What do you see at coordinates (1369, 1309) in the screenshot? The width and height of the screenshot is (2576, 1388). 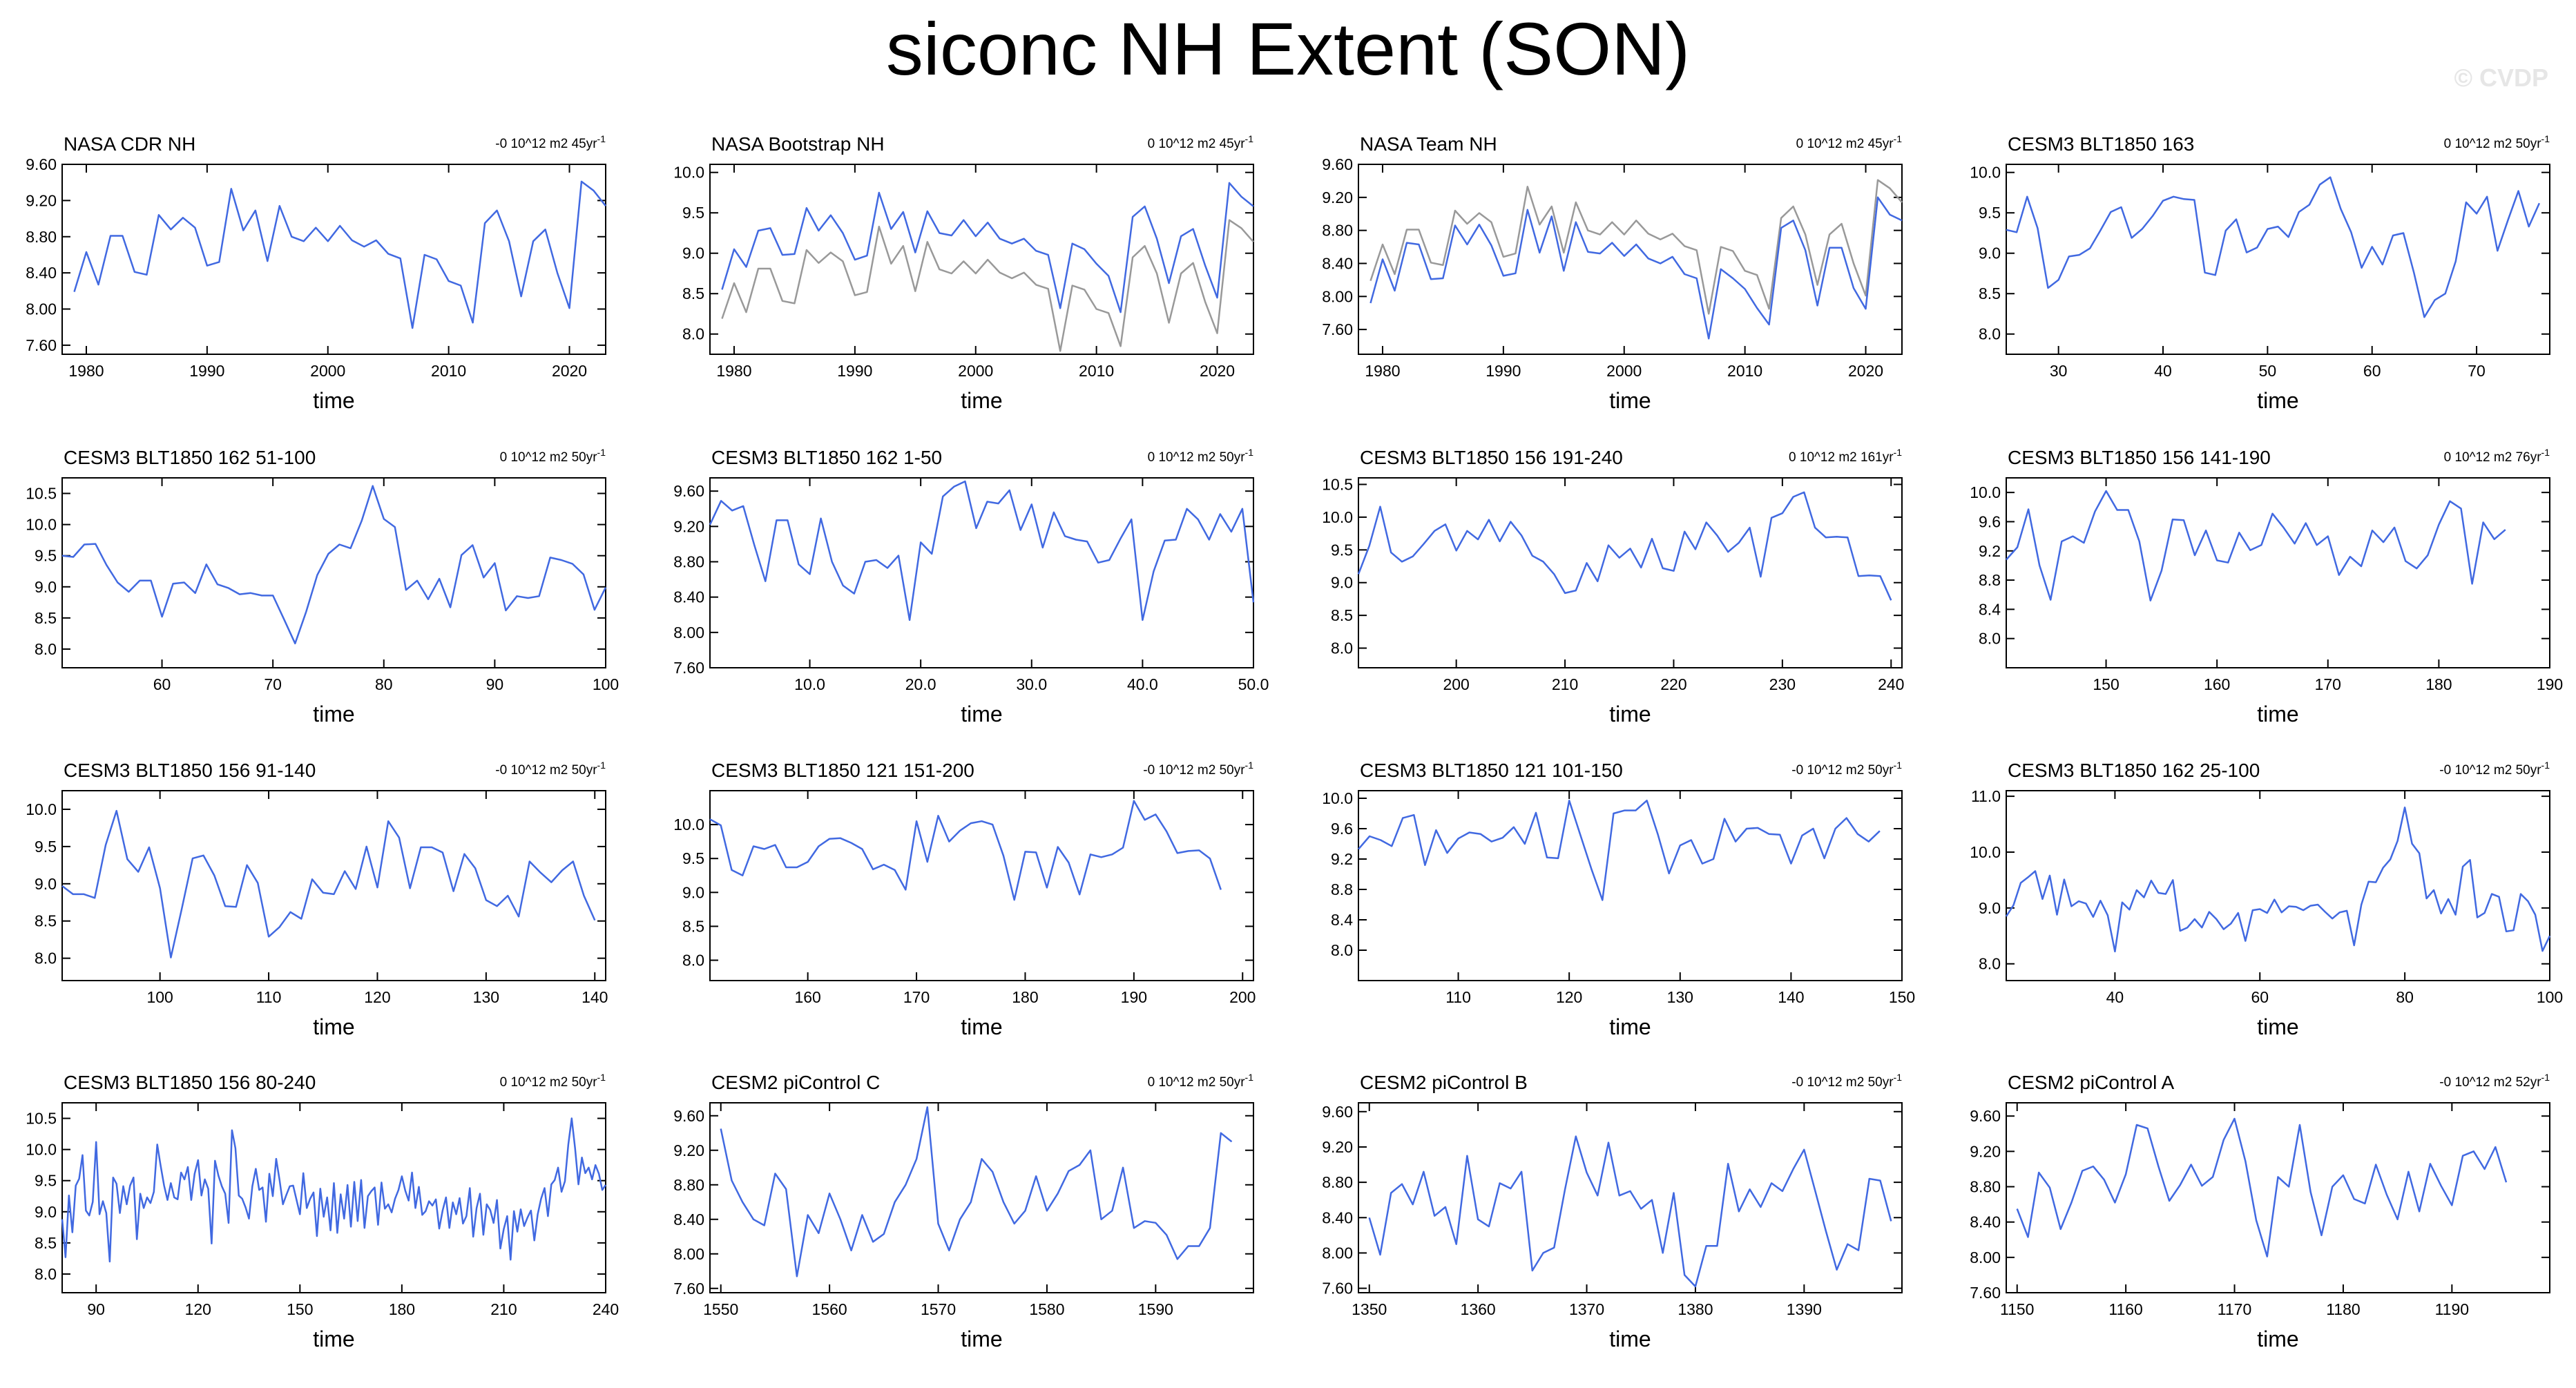 I see `x-tick-label: 1350` at bounding box center [1369, 1309].